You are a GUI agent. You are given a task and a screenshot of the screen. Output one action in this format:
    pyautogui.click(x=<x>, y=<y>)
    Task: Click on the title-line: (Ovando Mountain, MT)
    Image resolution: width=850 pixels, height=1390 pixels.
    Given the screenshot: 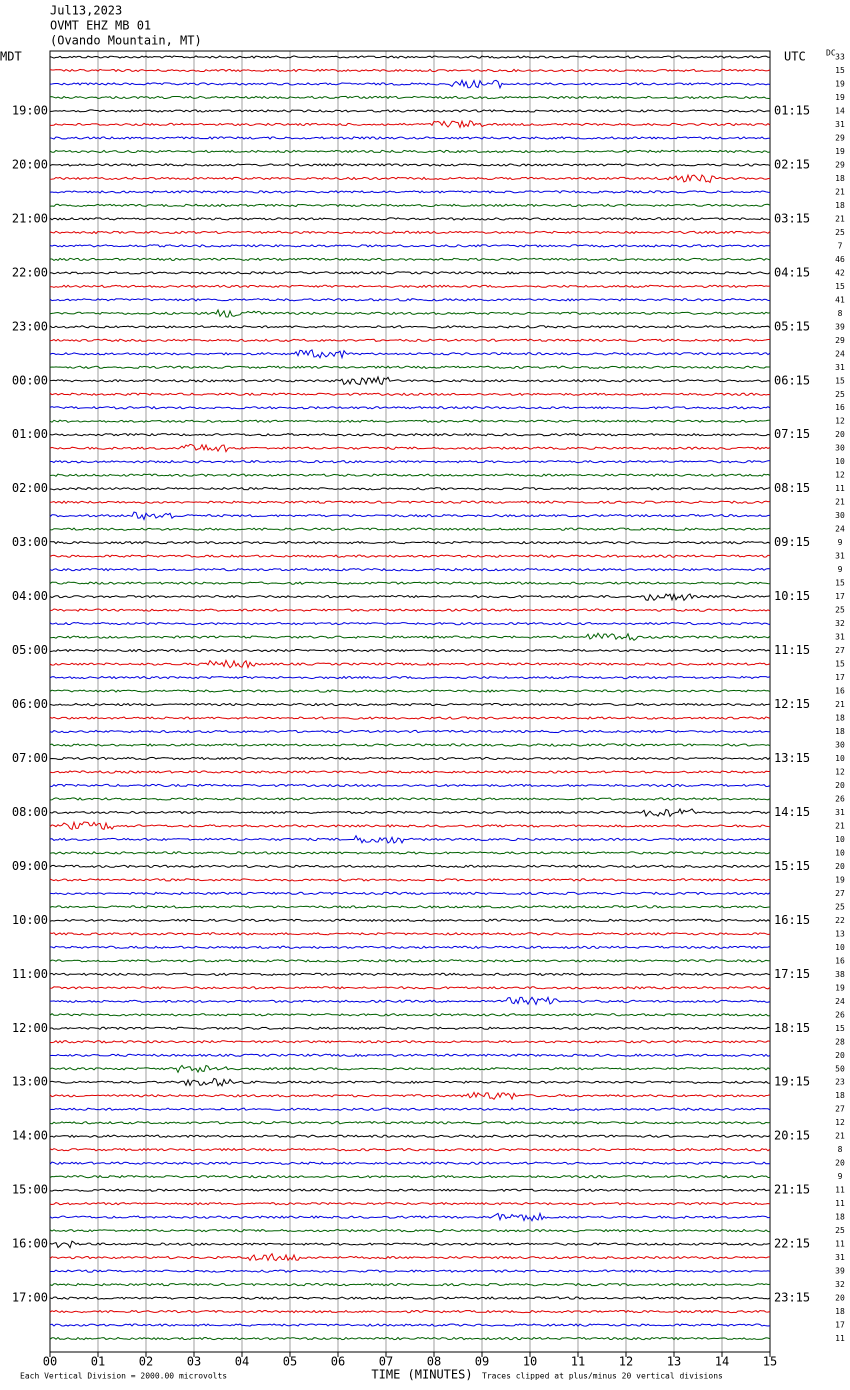 What is the action you would take?
    pyautogui.click(x=126, y=41)
    